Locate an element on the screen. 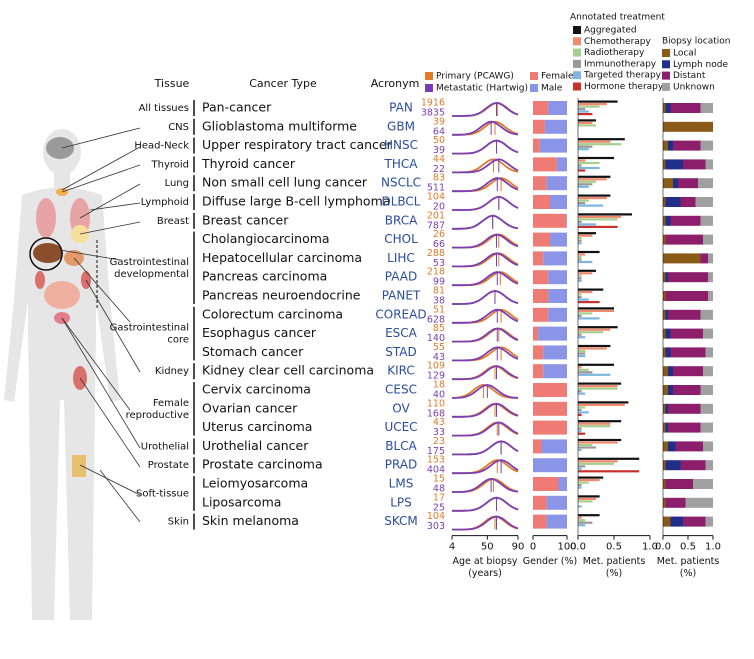 The width and height of the screenshot is (754, 659). n-metastatic: 303 is located at coordinates (436, 526).